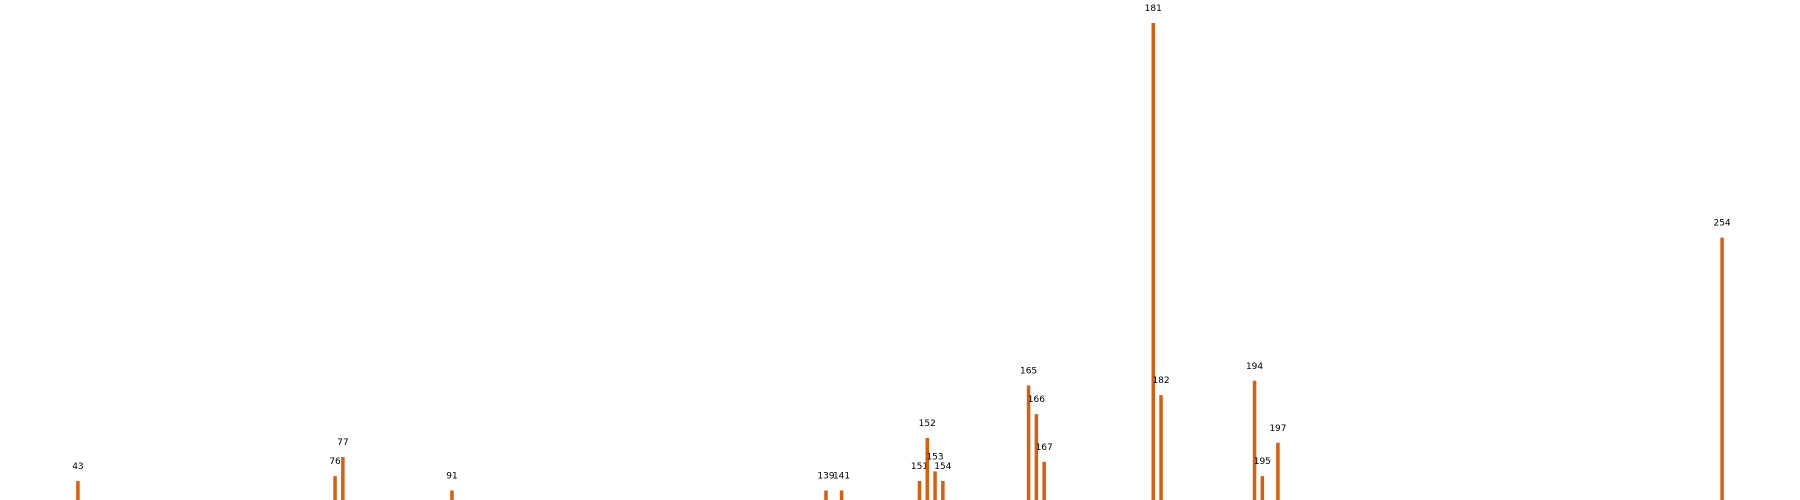 The height and width of the screenshot is (500, 1800). Describe the element at coordinates (942, 467) in the screenshot. I see `peak-label-154: 154` at that location.